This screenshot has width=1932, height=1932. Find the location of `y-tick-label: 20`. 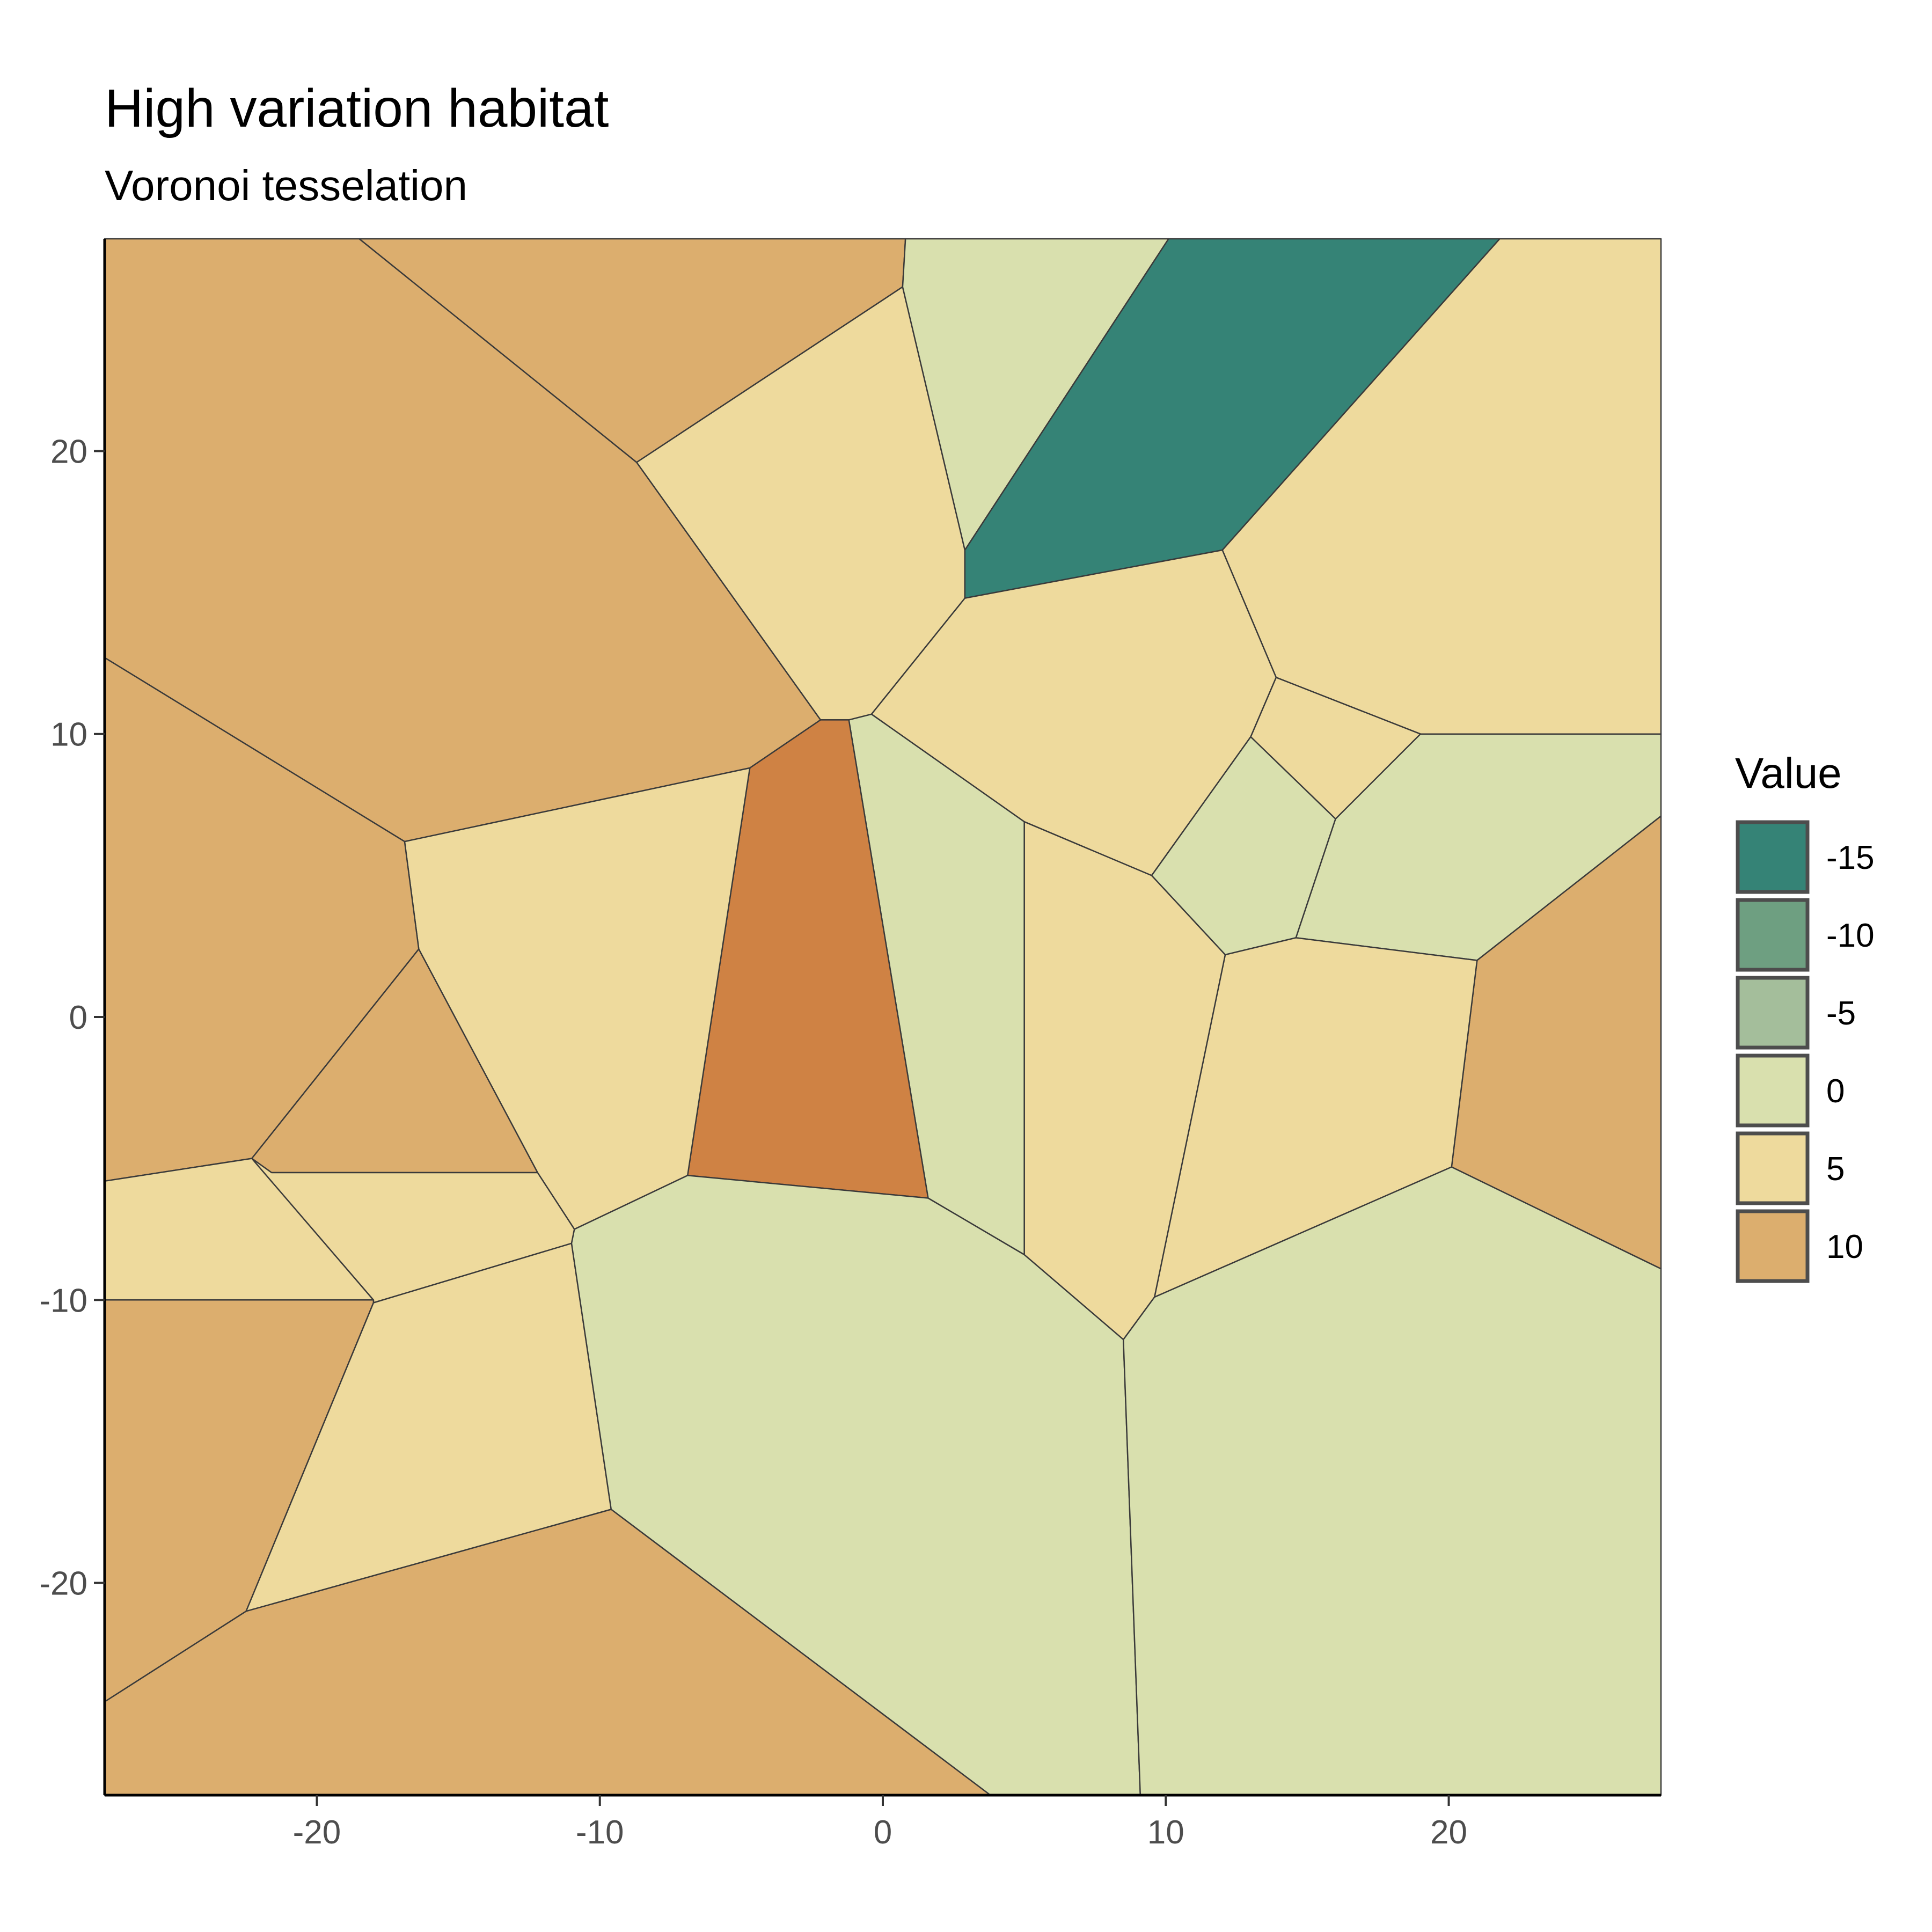

y-tick-label: 20 is located at coordinates (68, 451).